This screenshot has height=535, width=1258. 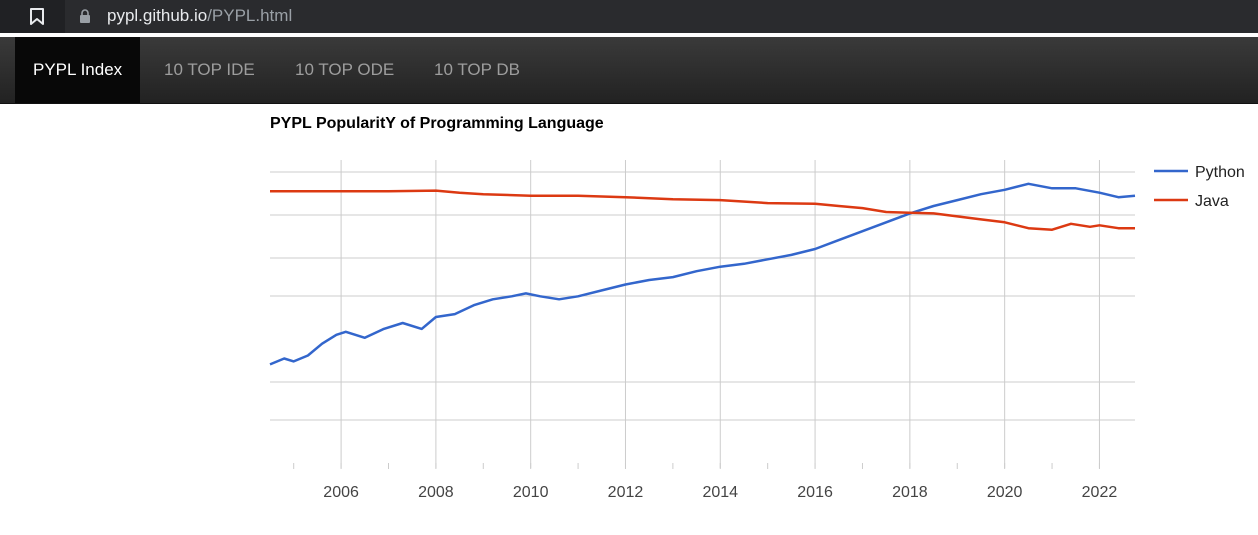 I want to click on nav-tab-top-ide: 10 TOP IDE, so click(x=209, y=69).